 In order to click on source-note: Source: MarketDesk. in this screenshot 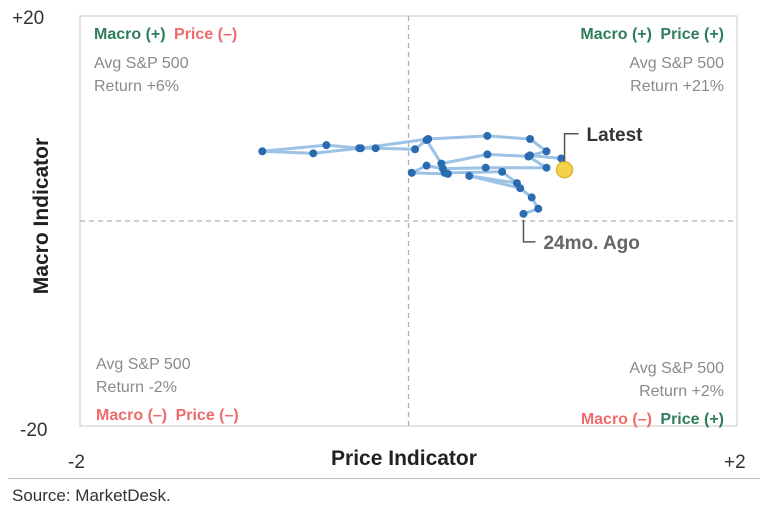, I will do `click(91, 495)`.